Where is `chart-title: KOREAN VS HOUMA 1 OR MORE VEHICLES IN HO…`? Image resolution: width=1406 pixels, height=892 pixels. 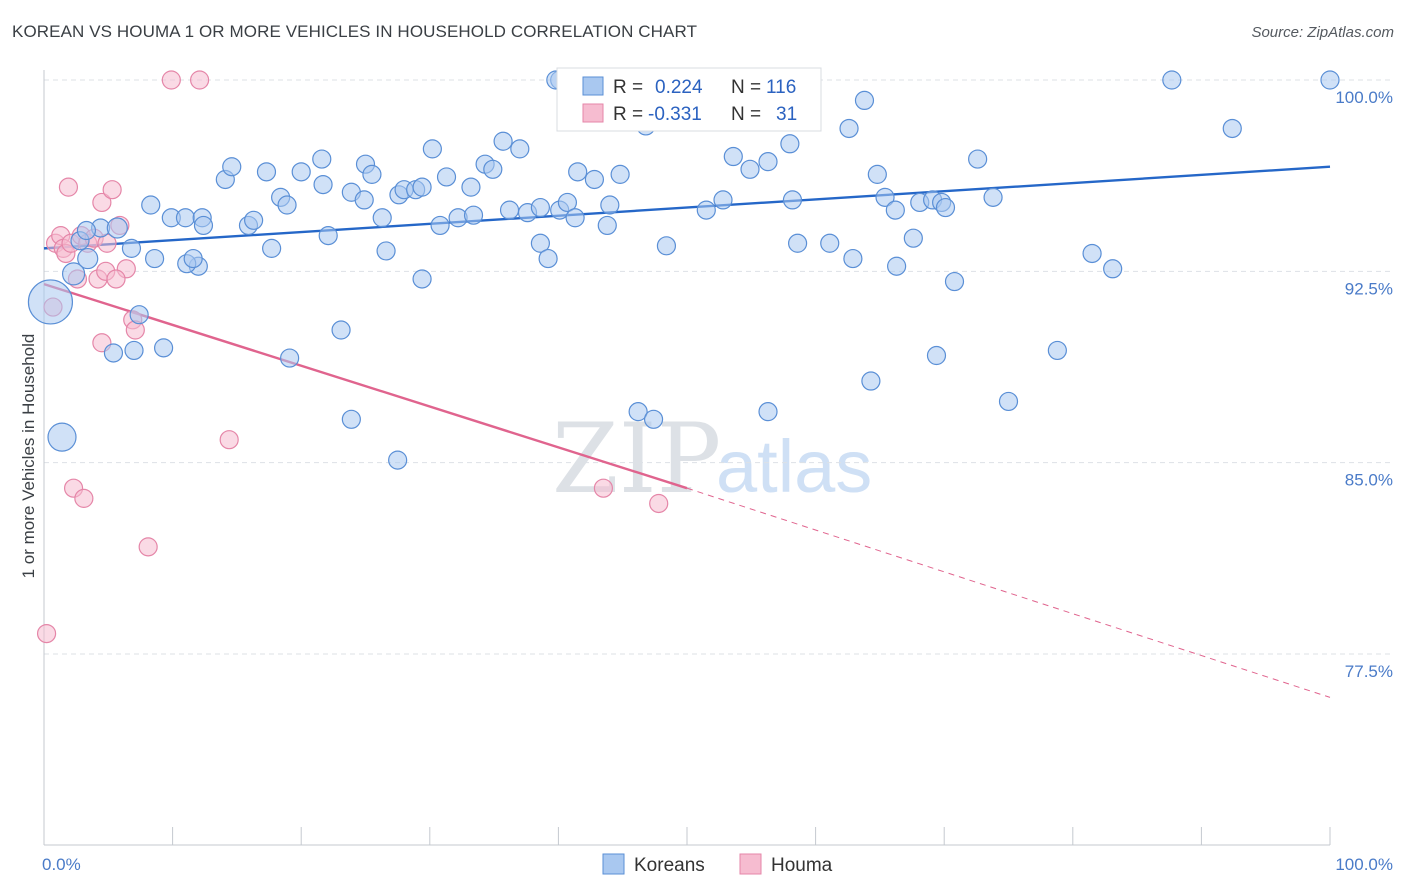
chart-title: KOREAN VS HOUMA 1 OR MORE VEHICLES IN HO… is located at coordinates (355, 31).